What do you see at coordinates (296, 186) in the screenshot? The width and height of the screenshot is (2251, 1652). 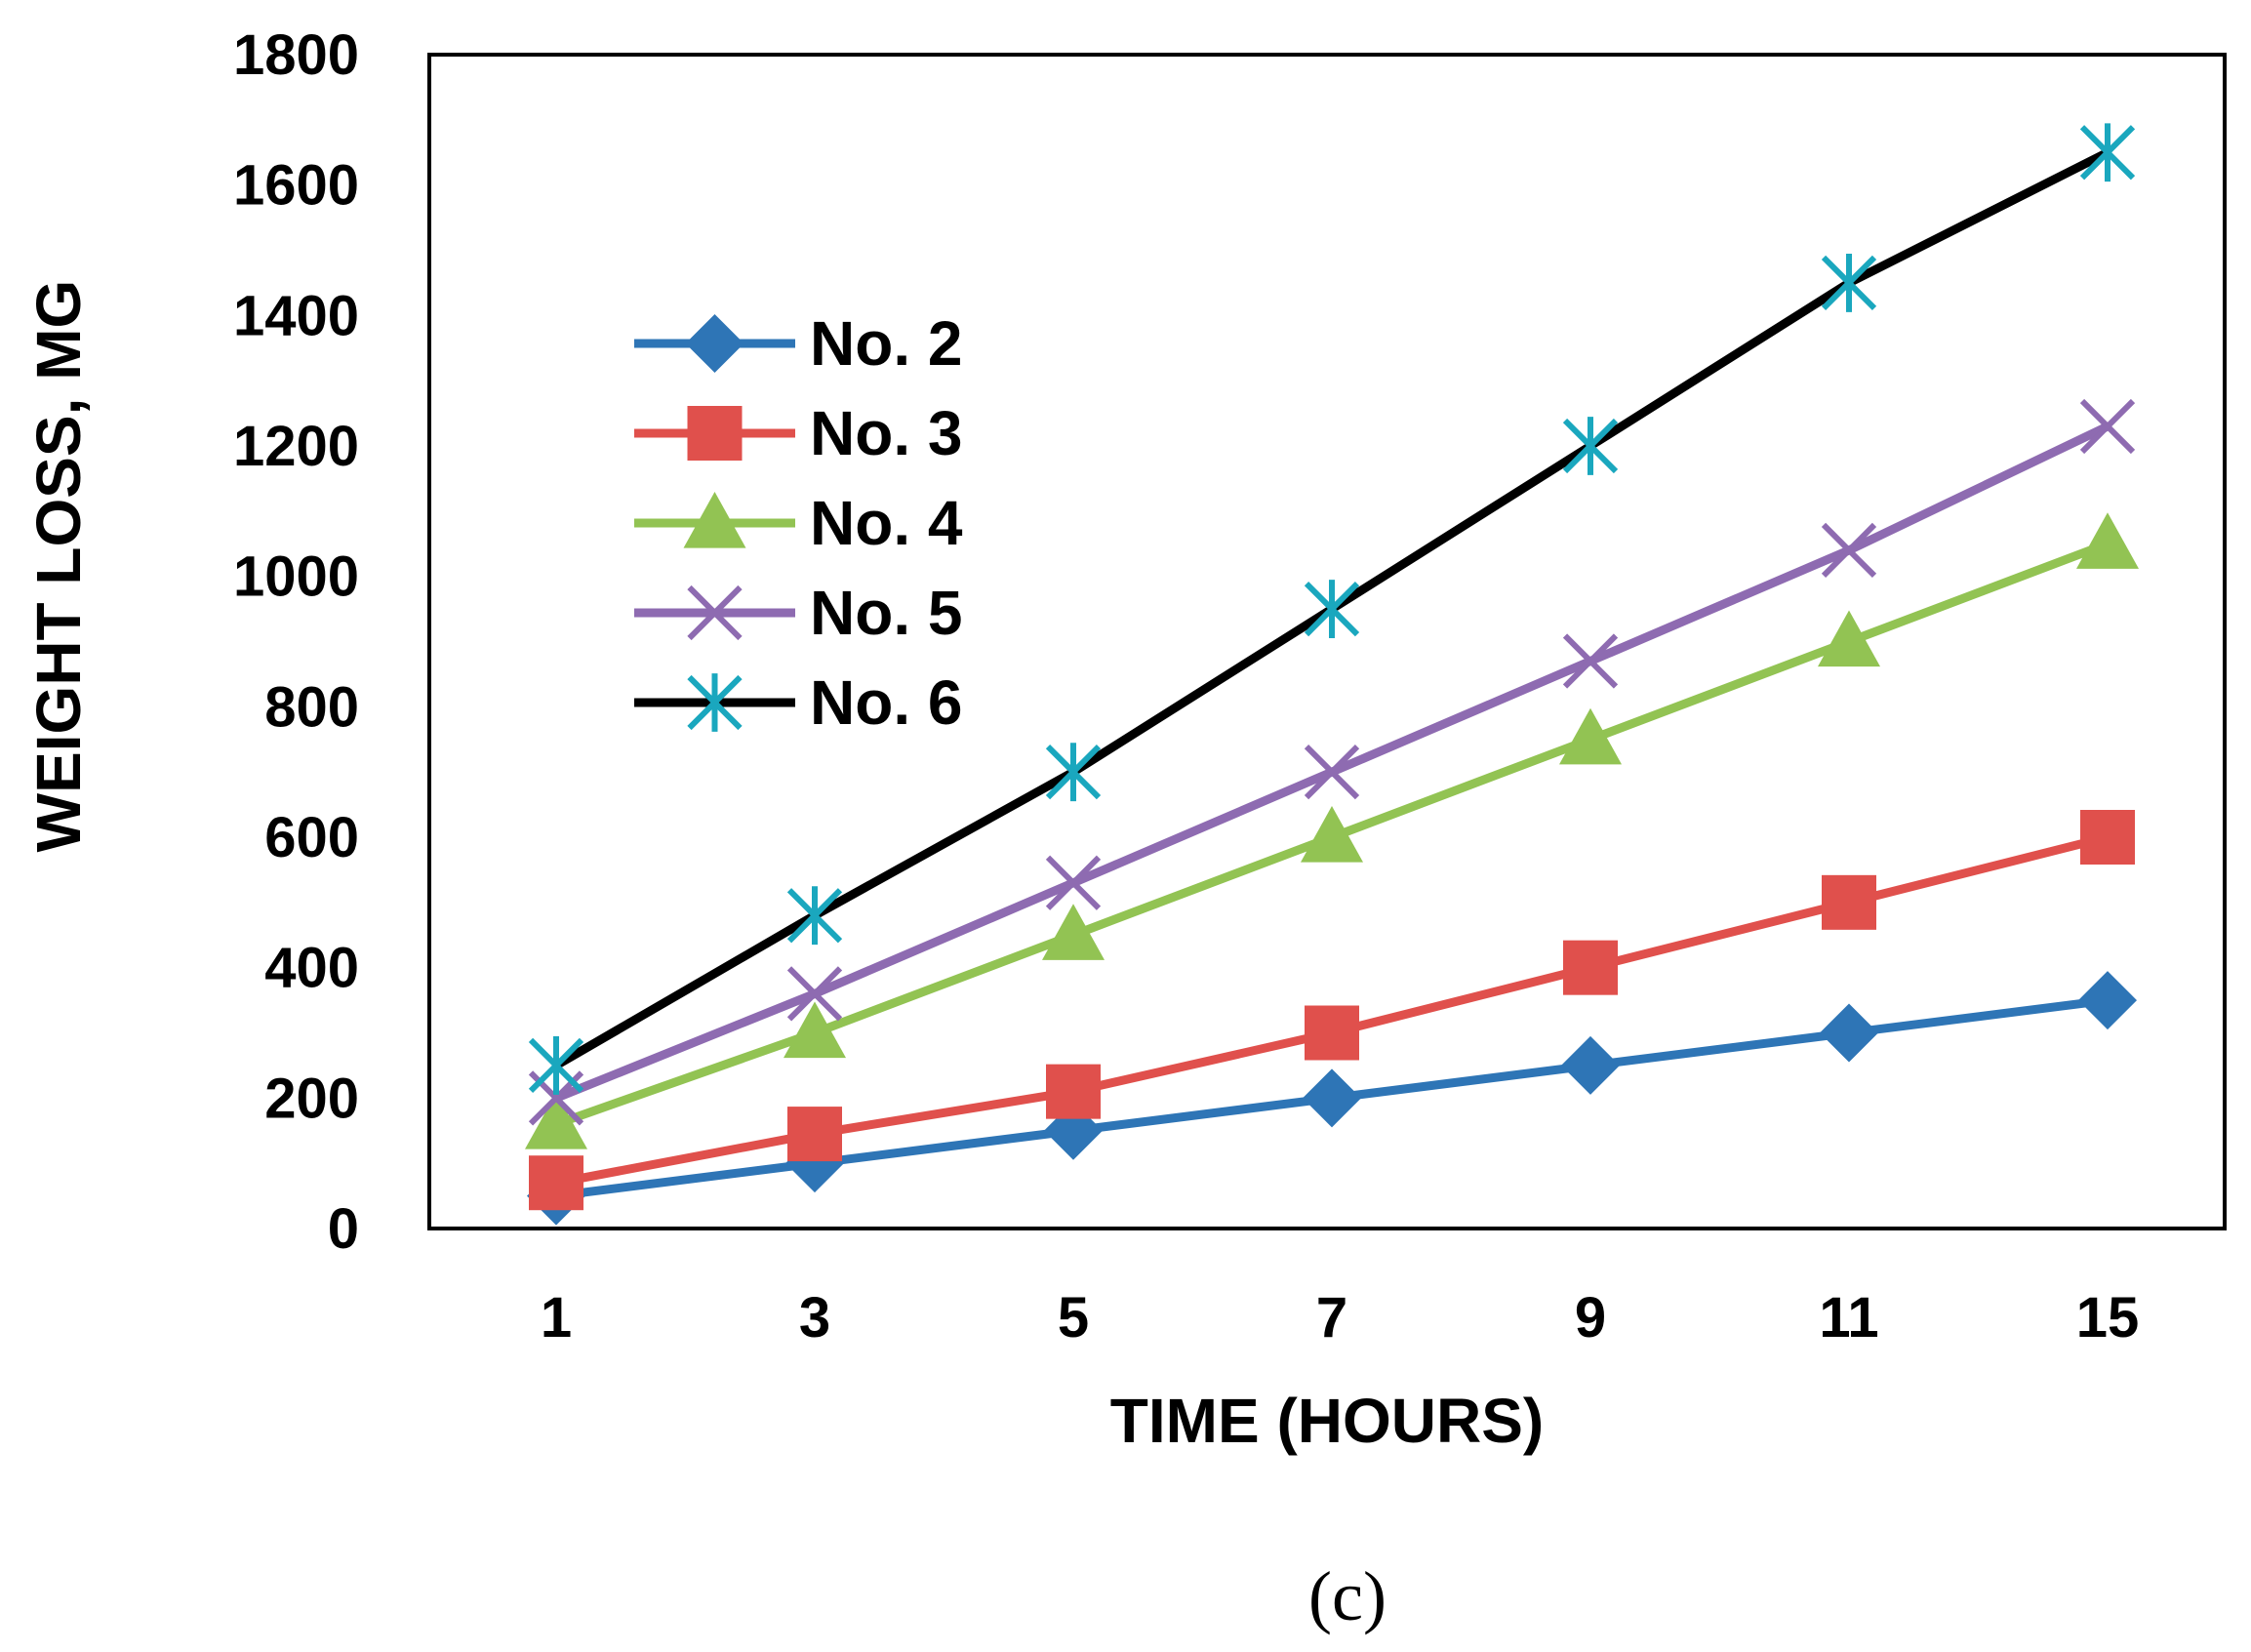 I see `y-tick-label: 1600` at bounding box center [296, 186].